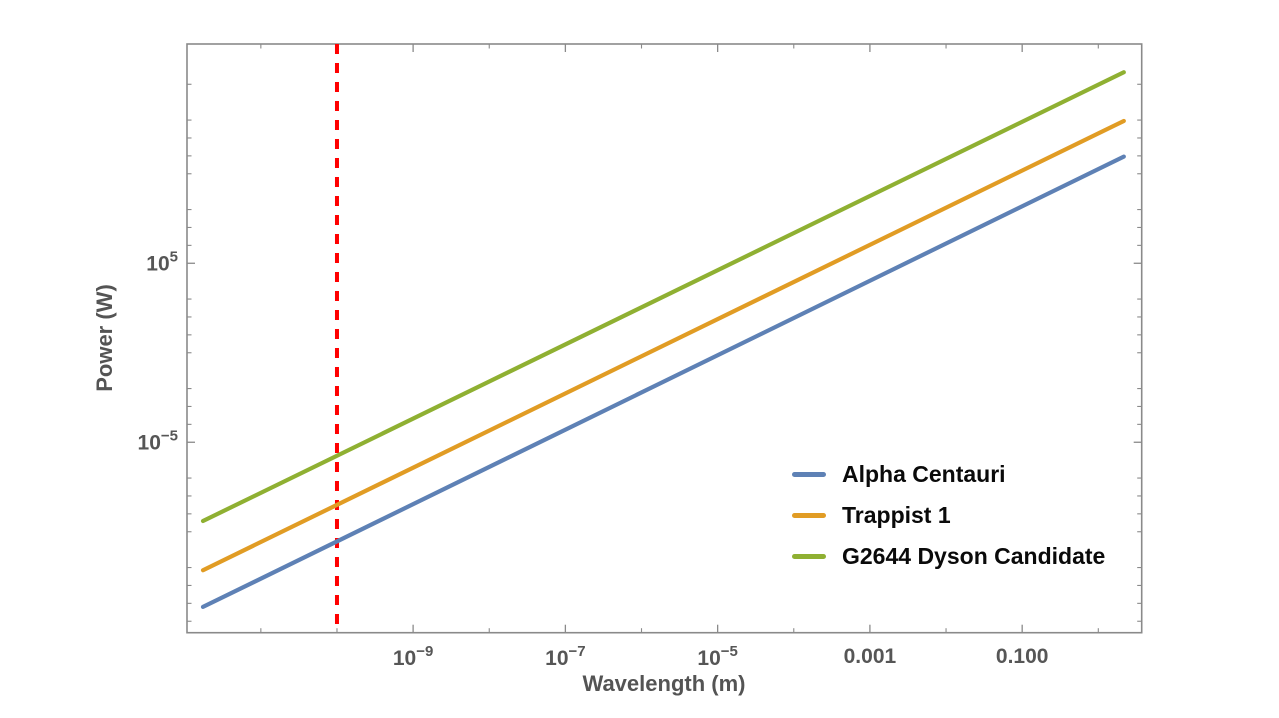  I want to click on x-tick-label: 10⁻⁷, so click(565, 656).